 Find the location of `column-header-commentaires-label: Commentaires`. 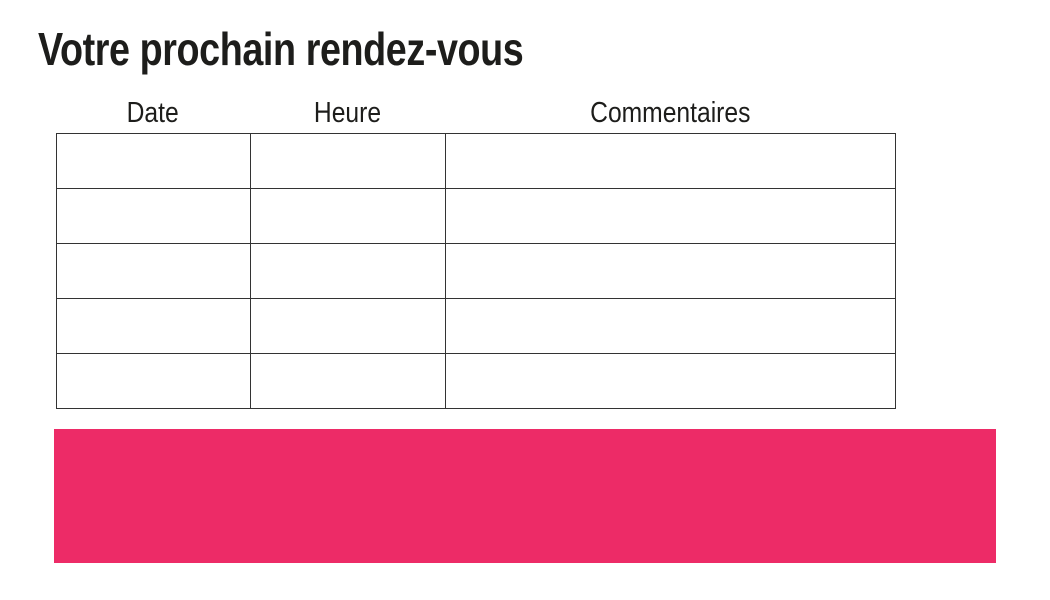

column-header-commentaires-label: Commentaires is located at coordinates (670, 113).